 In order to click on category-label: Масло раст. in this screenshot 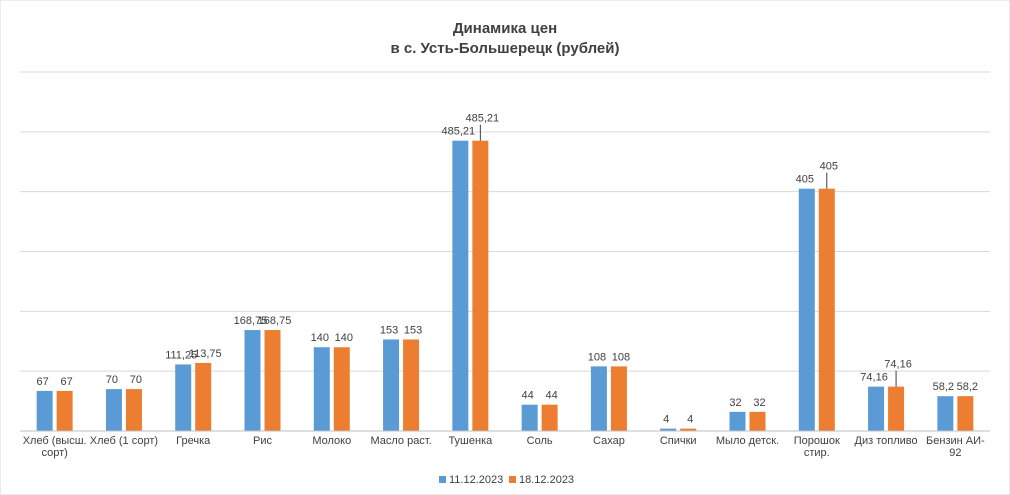, I will do `click(400, 441)`.